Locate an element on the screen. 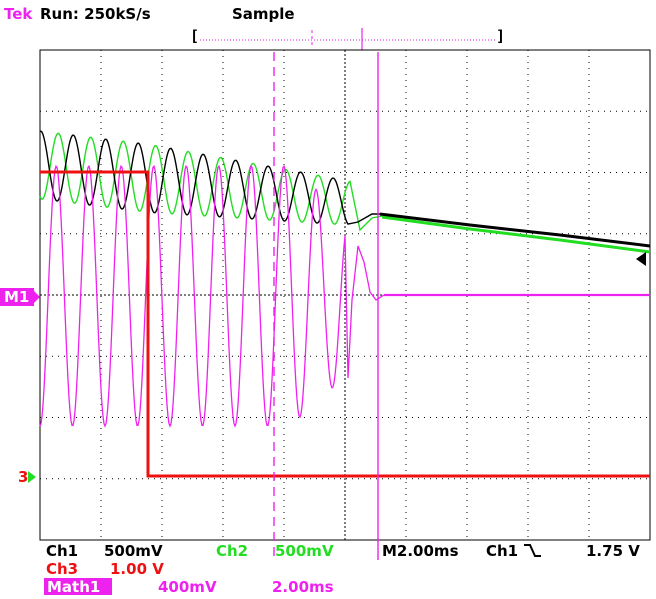 The image size is (656, 599). ch3-ground-marker: 3 is located at coordinates (27, 477).